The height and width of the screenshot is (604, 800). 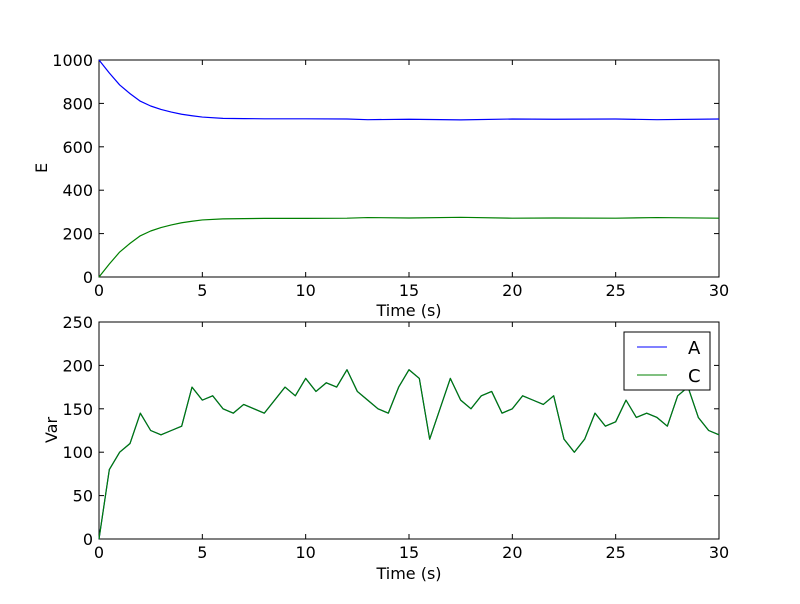 I want to click on legend-label-a: A, so click(x=694, y=348).